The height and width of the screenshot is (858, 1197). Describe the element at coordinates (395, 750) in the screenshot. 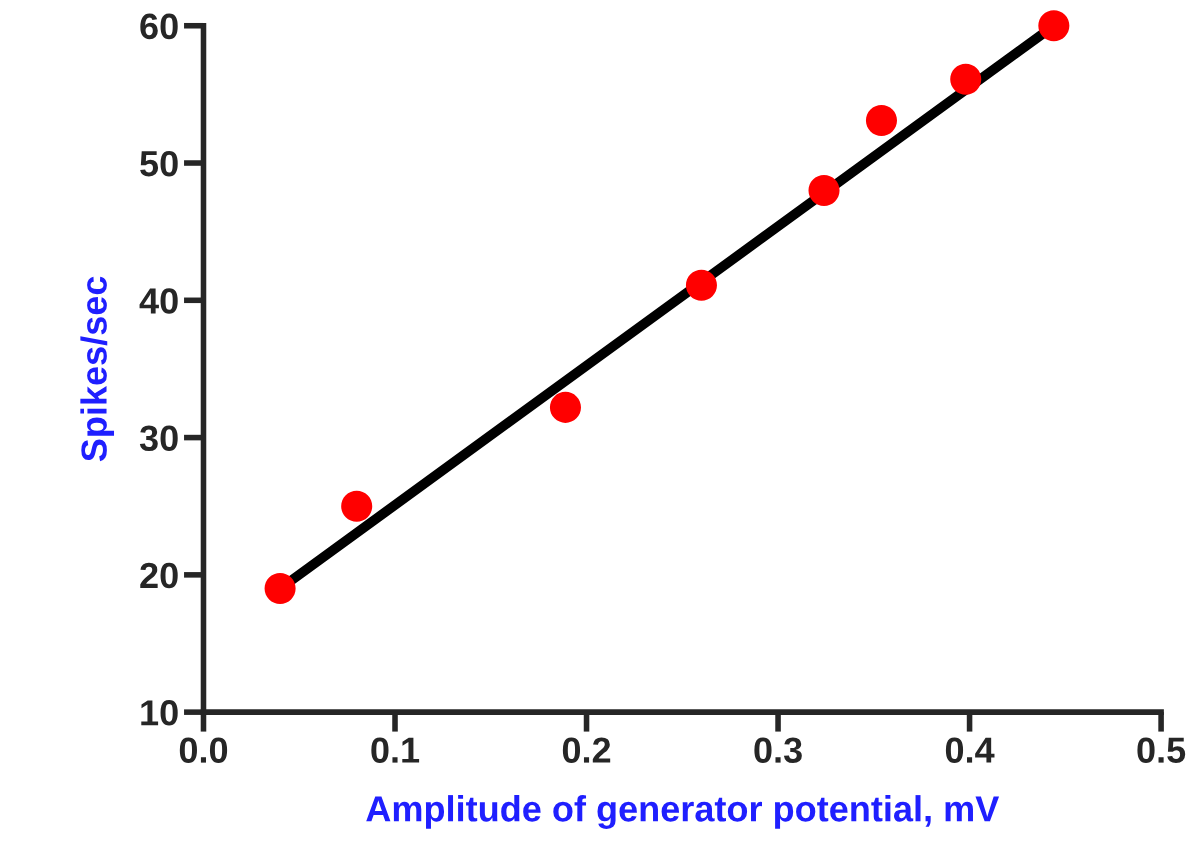

I see `x-tick-label: 0.1` at that location.